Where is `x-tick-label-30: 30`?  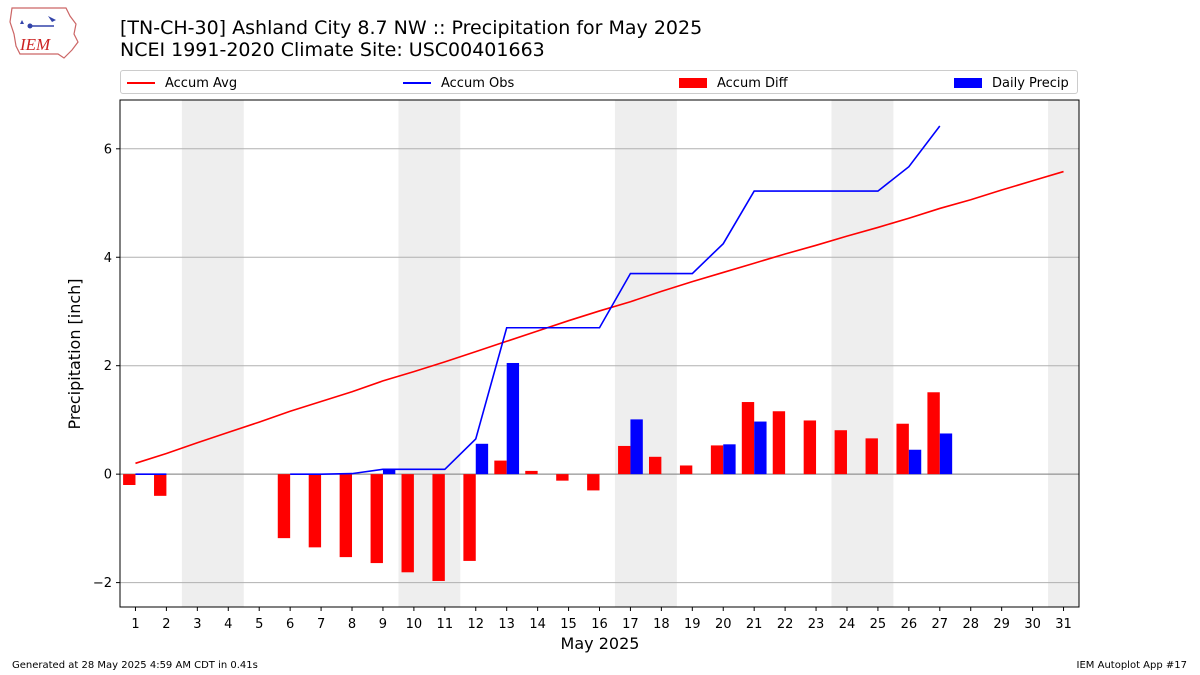 x-tick-label-30: 30 is located at coordinates (1032, 624).